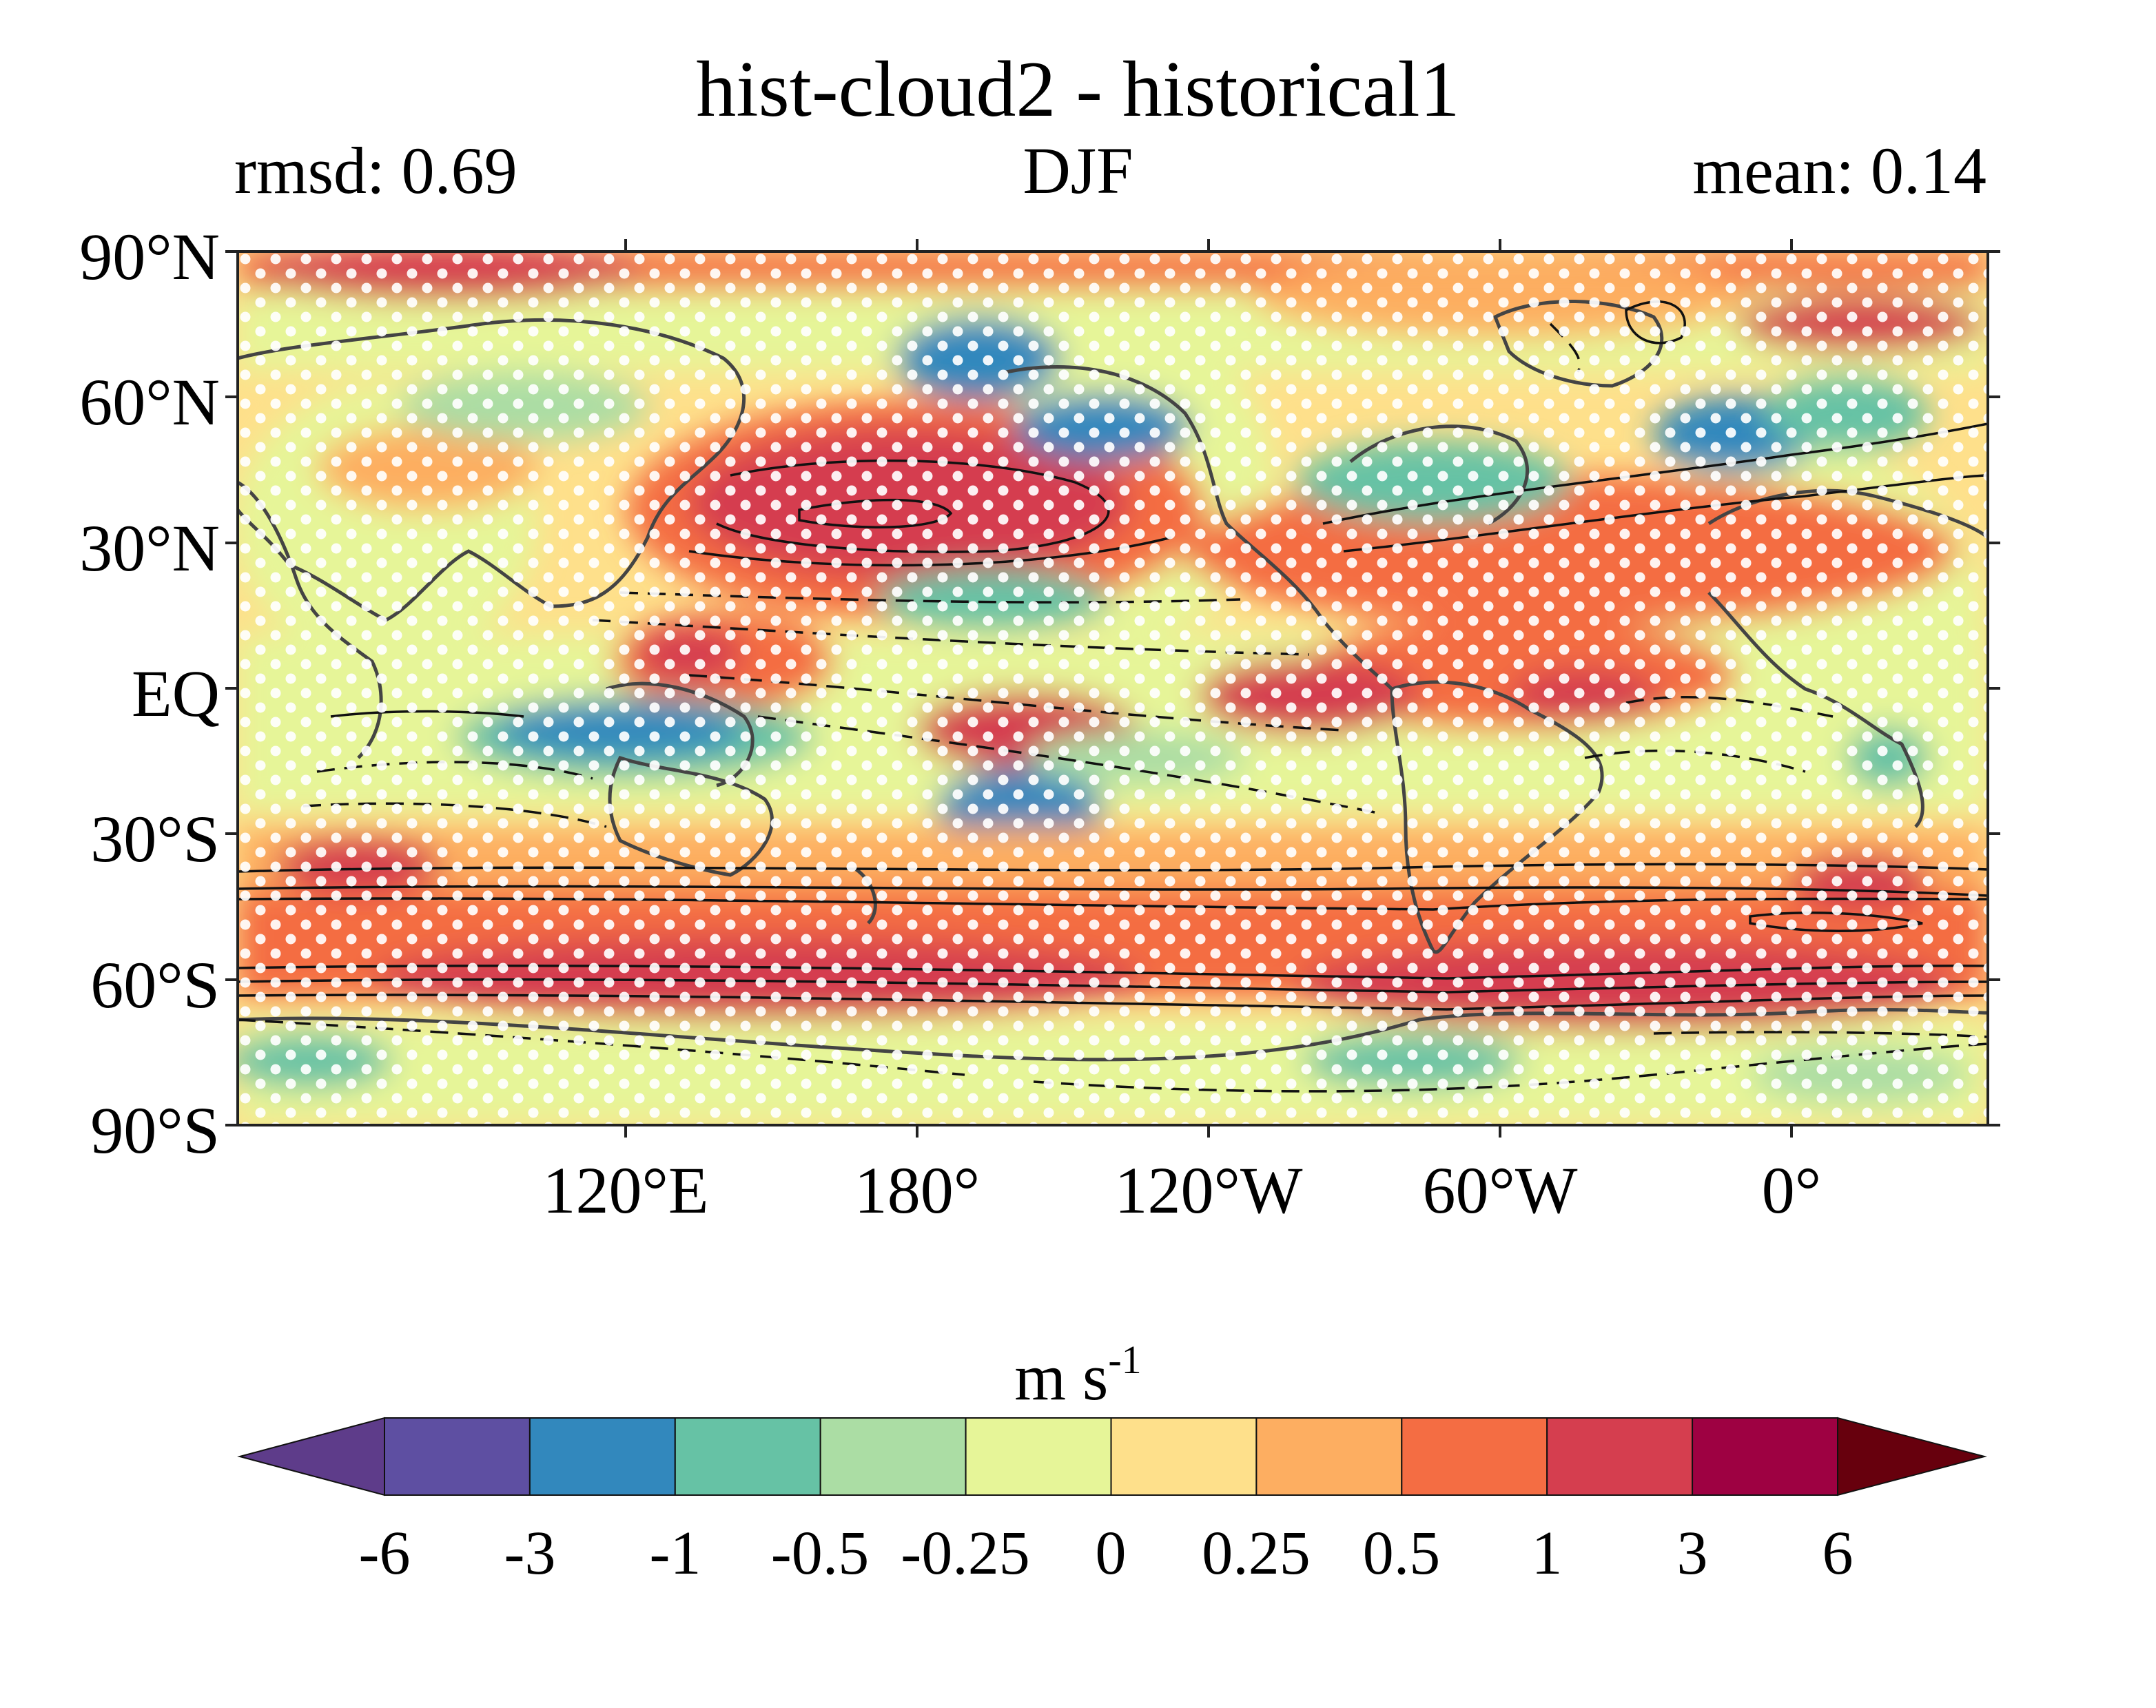 Image resolution: width=2156 pixels, height=1708 pixels. What do you see at coordinates (1208, 1190) in the screenshot?
I see `lon-label-120w: 120°W` at bounding box center [1208, 1190].